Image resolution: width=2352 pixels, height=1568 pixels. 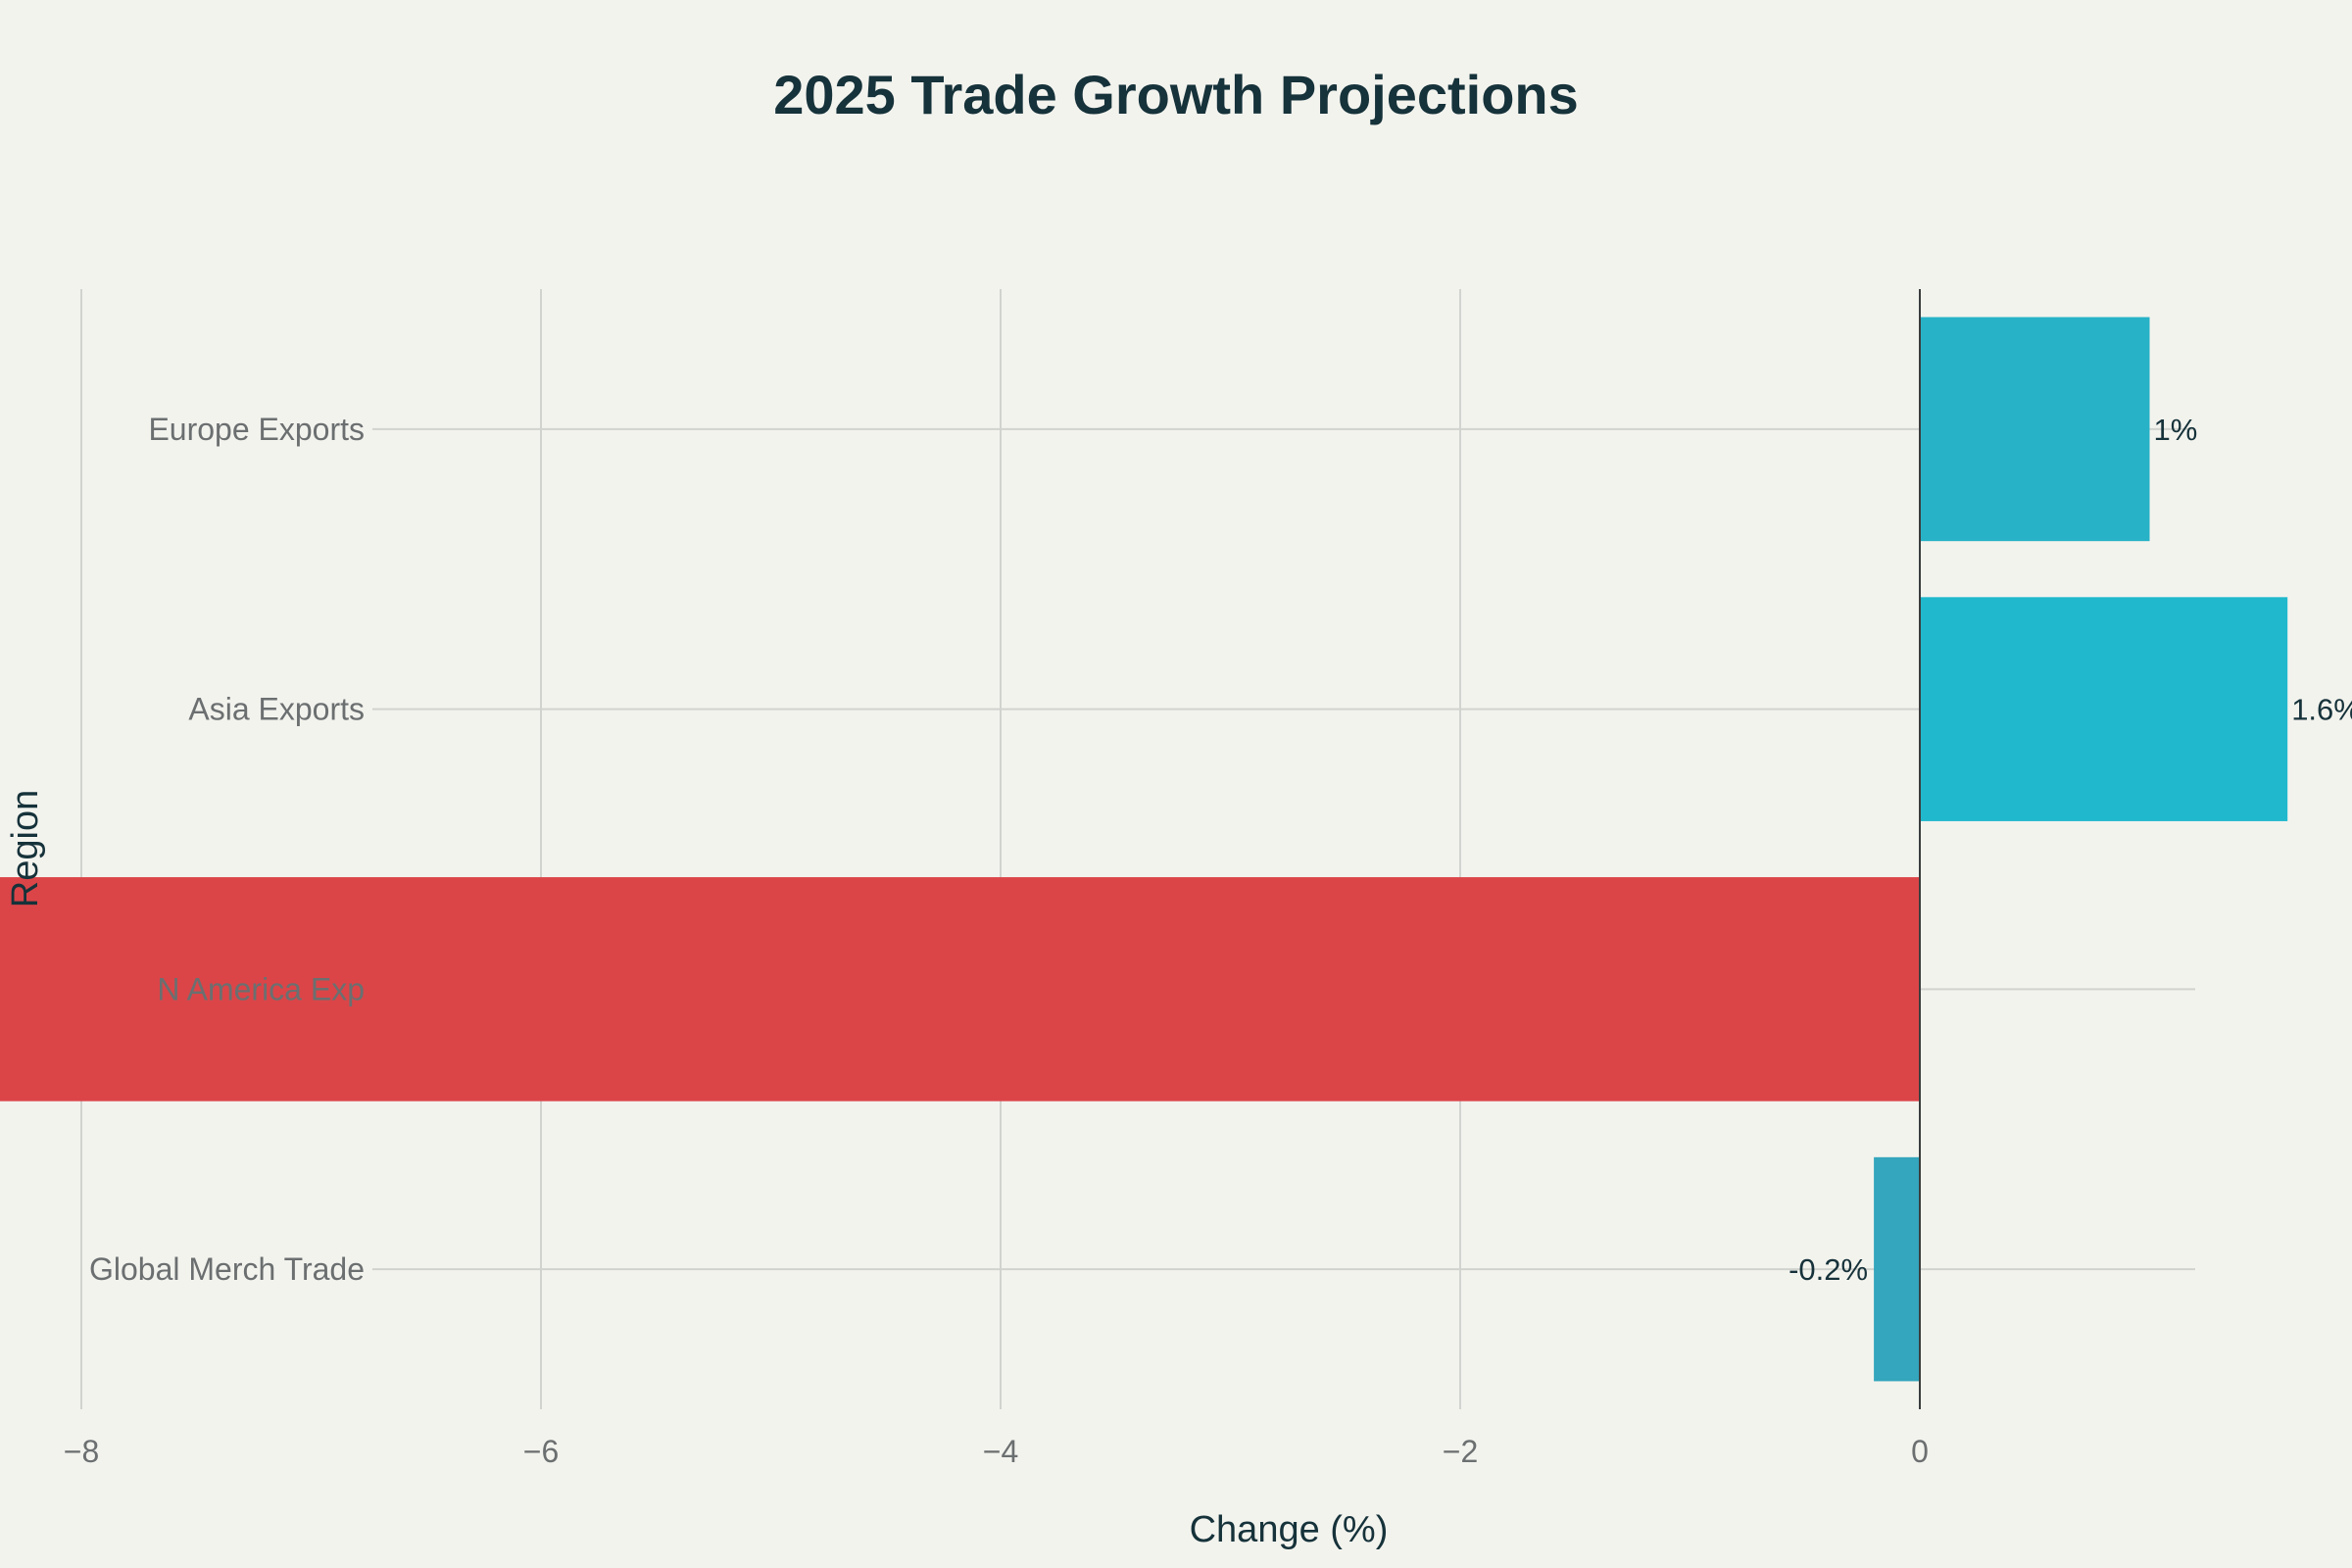 What do you see at coordinates (1828, 1269) in the screenshot?
I see `data-label: -0.2%` at bounding box center [1828, 1269].